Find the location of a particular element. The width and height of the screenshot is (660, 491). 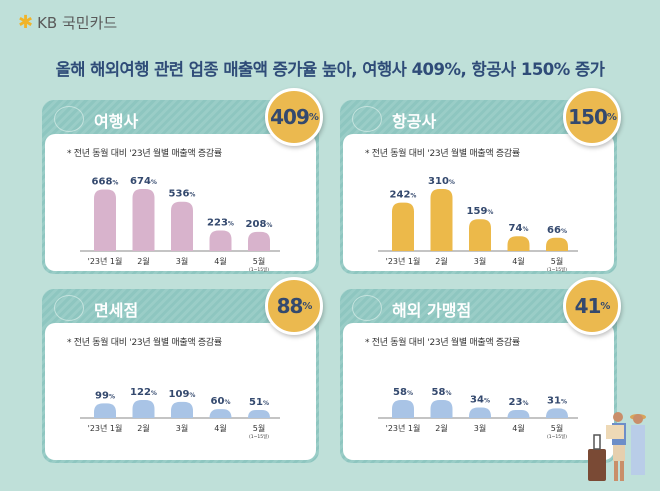

data-label: 242% is located at coordinates (403, 195).